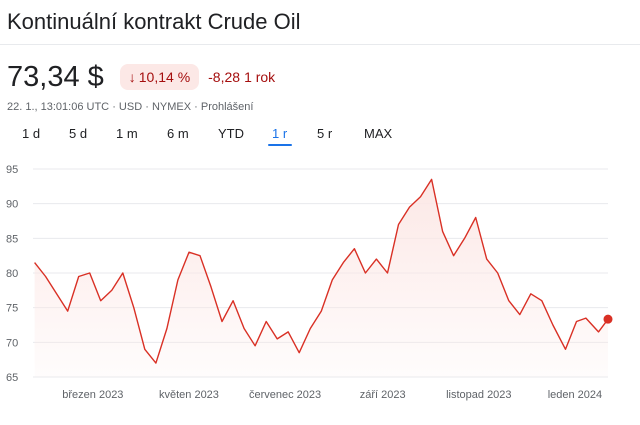 This screenshot has height=425, width=640. What do you see at coordinates (58, 107) in the screenshot?
I see `quote-timestamp: 22. 1., 13:01:06 UTC` at bounding box center [58, 107].